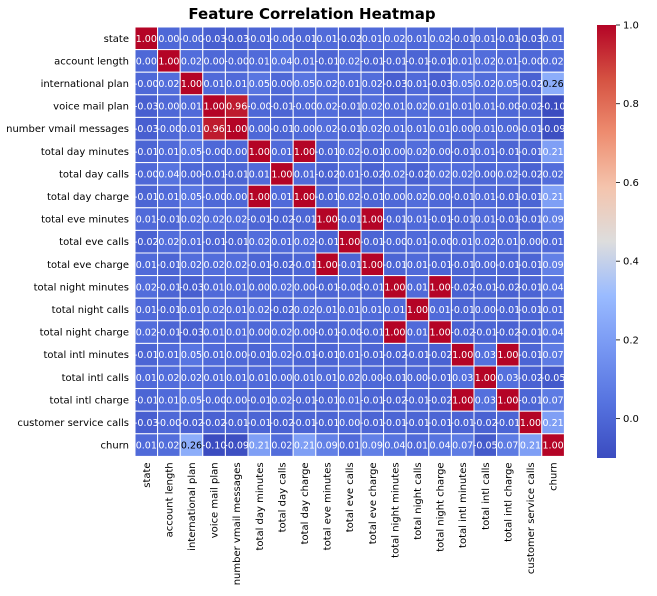  I want to click on heatmap-cell-label: 0.03, so click(485, 400).